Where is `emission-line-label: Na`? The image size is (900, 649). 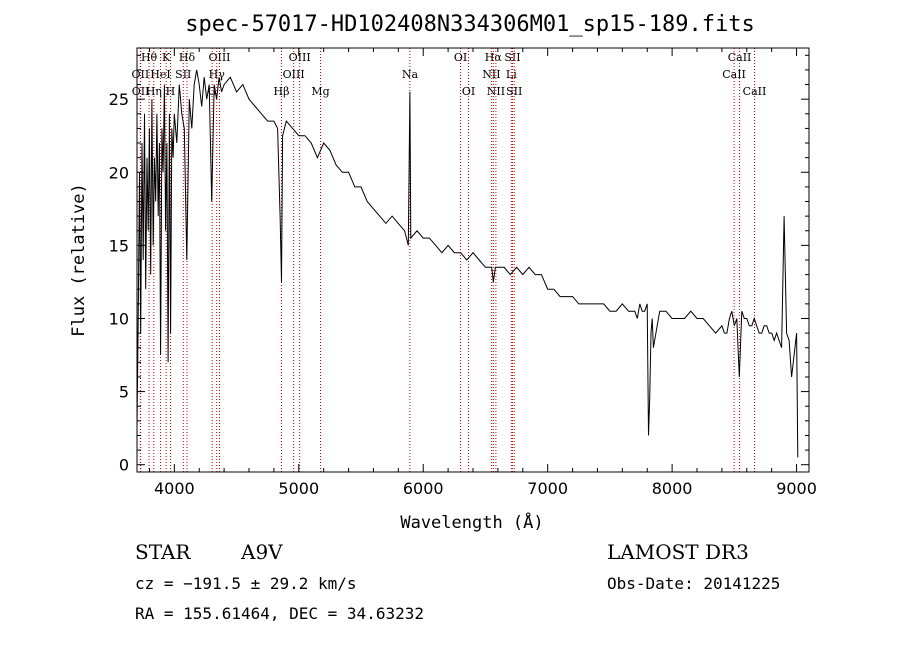
emission-line-label: Na is located at coordinates (410, 74).